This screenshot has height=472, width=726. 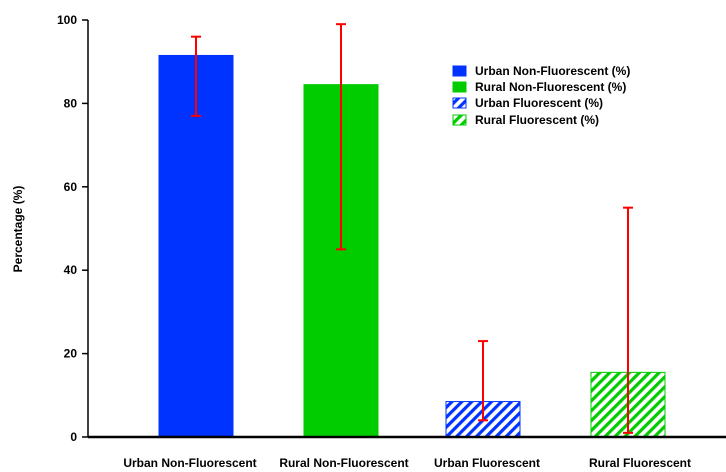 I want to click on legend-label: Urban Fluorescent (%), so click(x=539, y=103).